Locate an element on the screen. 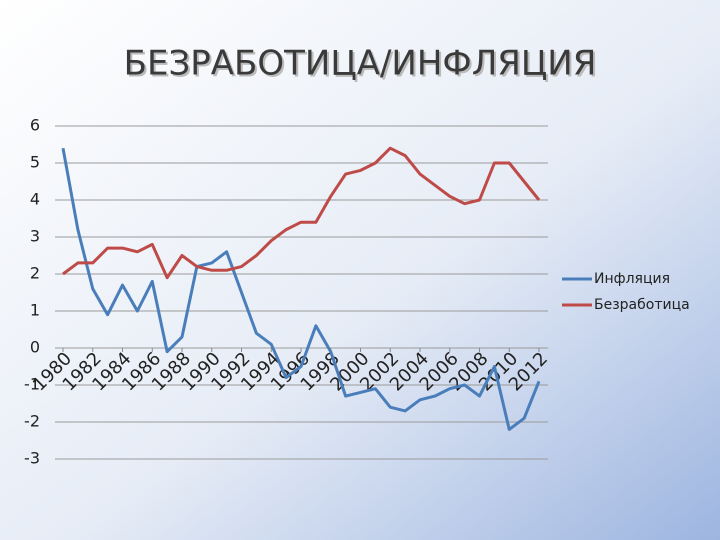 The height and width of the screenshot is (540, 720). y-tick-label: -3 is located at coordinates (32, 458).